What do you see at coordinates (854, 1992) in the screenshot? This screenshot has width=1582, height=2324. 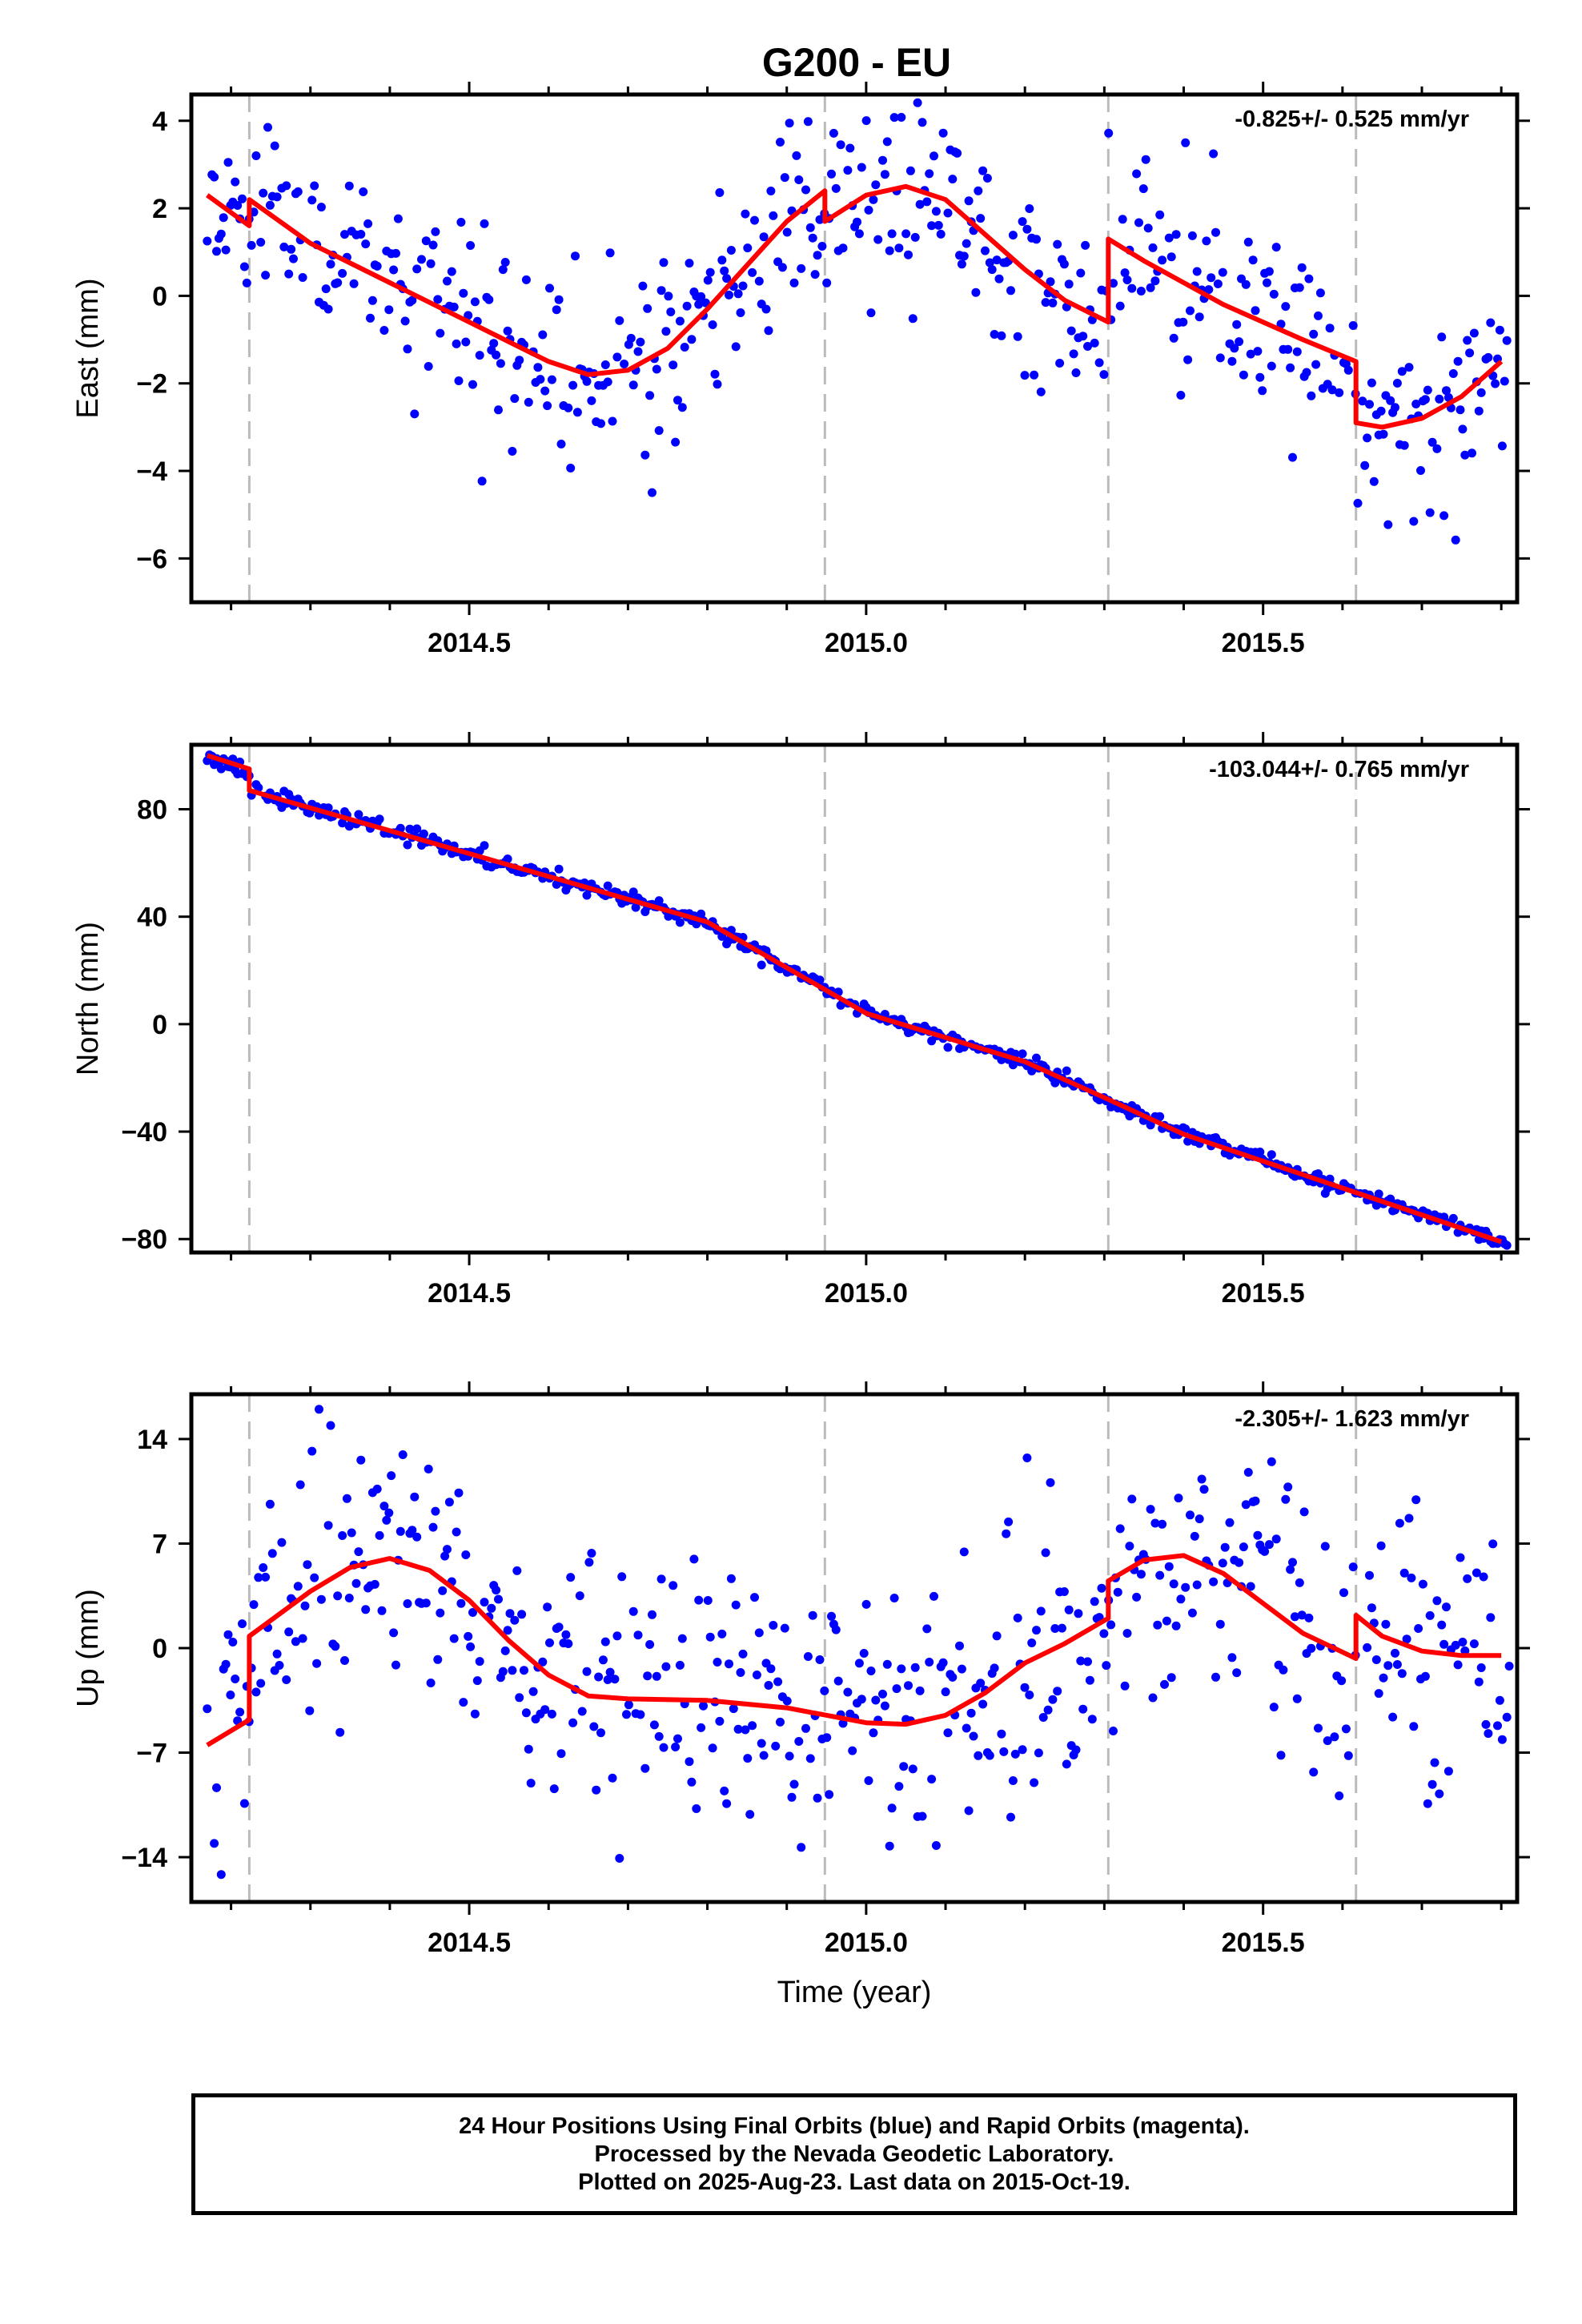 I see `up-x-axis-label: Time (year)` at bounding box center [854, 1992].